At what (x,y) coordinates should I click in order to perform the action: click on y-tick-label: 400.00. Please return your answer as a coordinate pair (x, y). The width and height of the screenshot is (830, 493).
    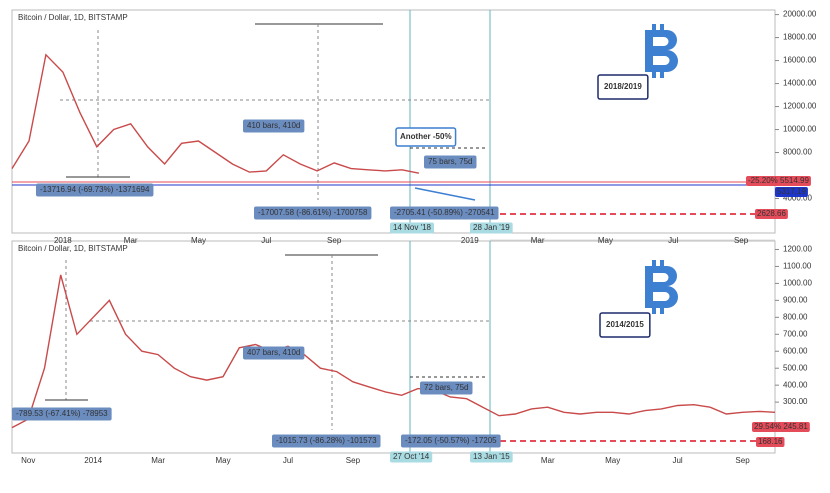
    Looking at the image, I should click on (795, 384).